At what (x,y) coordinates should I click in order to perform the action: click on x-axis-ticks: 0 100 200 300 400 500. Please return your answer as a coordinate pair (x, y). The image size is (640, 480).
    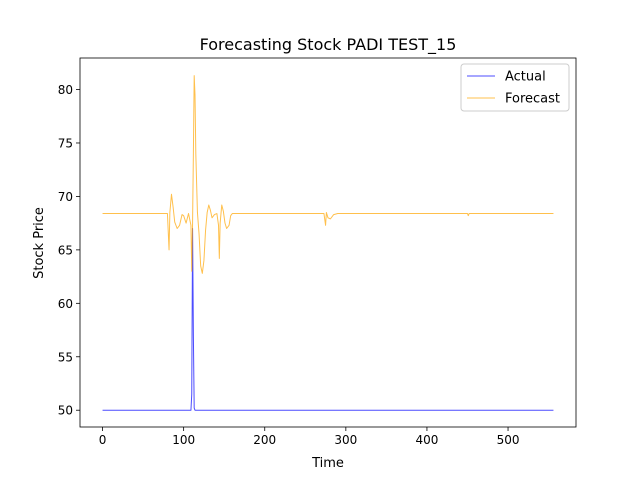
    Looking at the image, I should click on (309, 437).